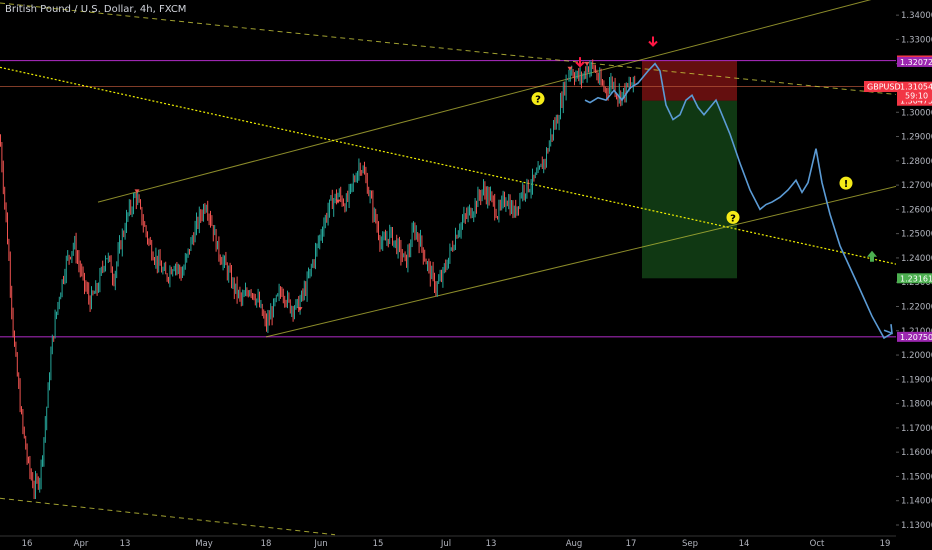 The width and height of the screenshot is (932, 550). I want to click on symbol-badge, so click(880, 87).